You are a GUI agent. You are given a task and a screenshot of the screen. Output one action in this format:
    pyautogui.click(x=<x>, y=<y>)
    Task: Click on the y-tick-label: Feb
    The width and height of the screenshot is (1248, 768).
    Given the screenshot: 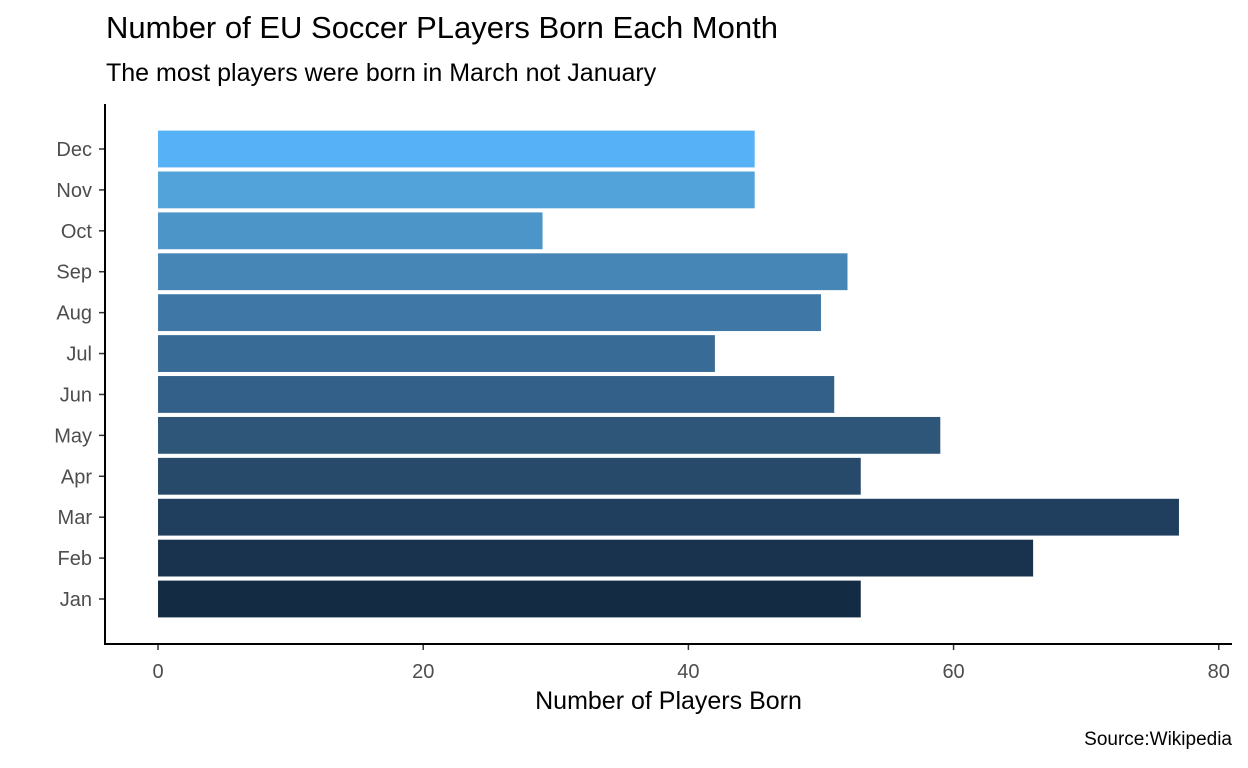 What is the action you would take?
    pyautogui.click(x=75, y=559)
    